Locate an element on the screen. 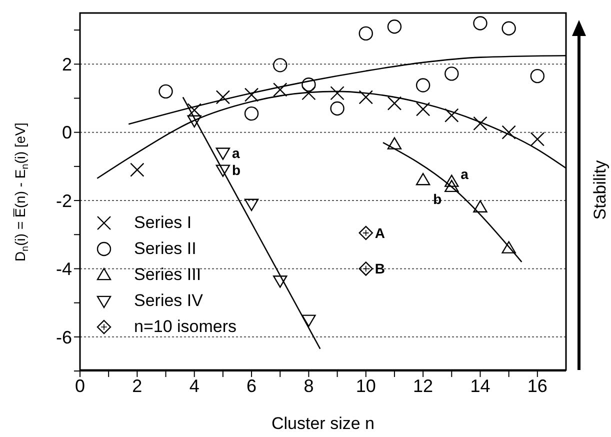  y-tick-label: 2 is located at coordinates (67, 64).